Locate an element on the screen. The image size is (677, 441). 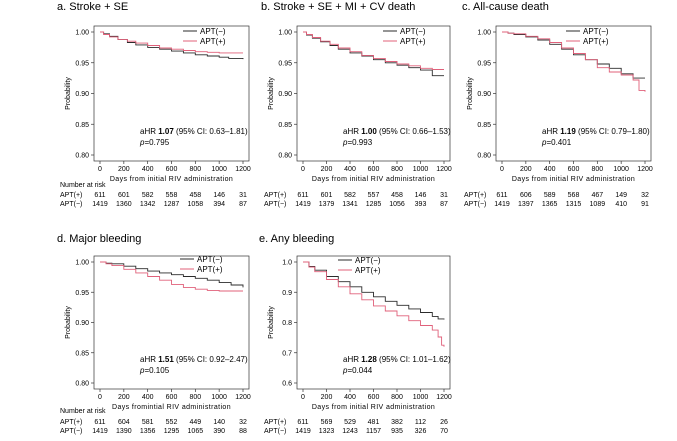
panel-title: a. Stroke + SE is located at coordinates (92, 7).